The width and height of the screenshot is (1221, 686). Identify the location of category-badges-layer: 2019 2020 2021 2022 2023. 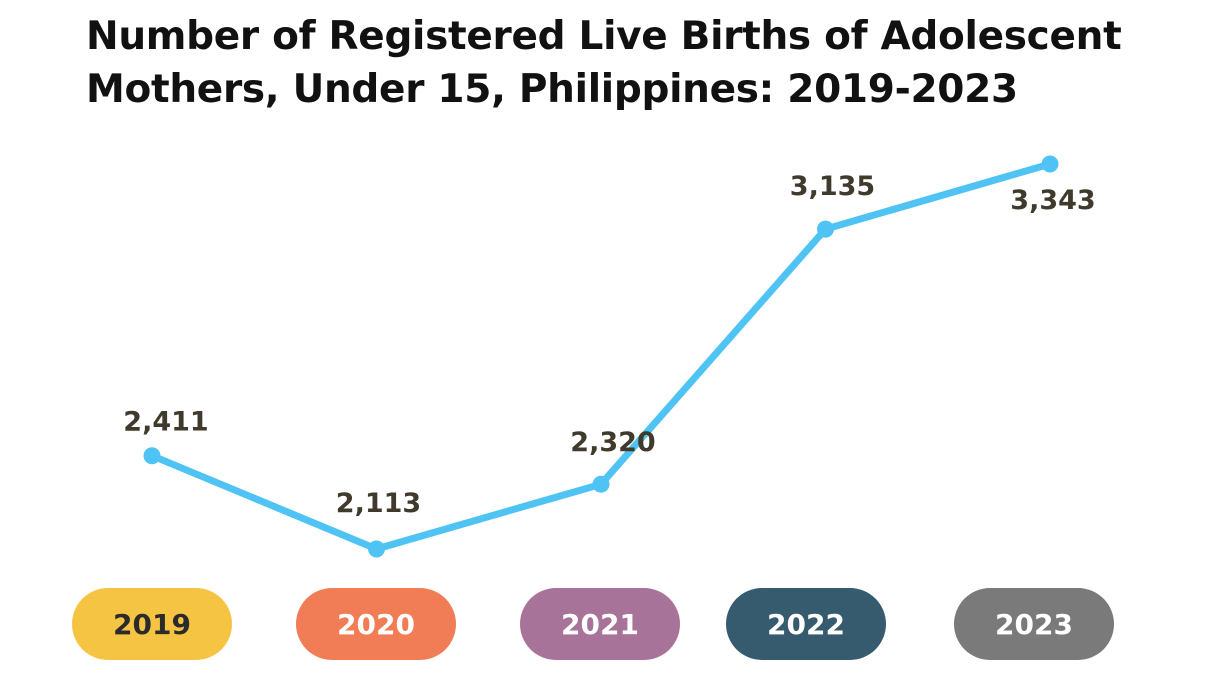
(593, 624).